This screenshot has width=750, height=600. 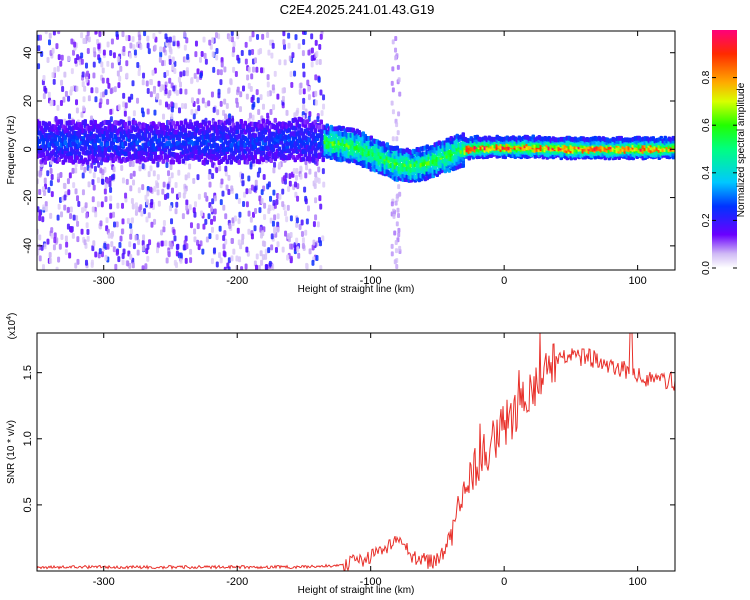 I want to click on y-tick-label: -40, so click(x=28, y=246).